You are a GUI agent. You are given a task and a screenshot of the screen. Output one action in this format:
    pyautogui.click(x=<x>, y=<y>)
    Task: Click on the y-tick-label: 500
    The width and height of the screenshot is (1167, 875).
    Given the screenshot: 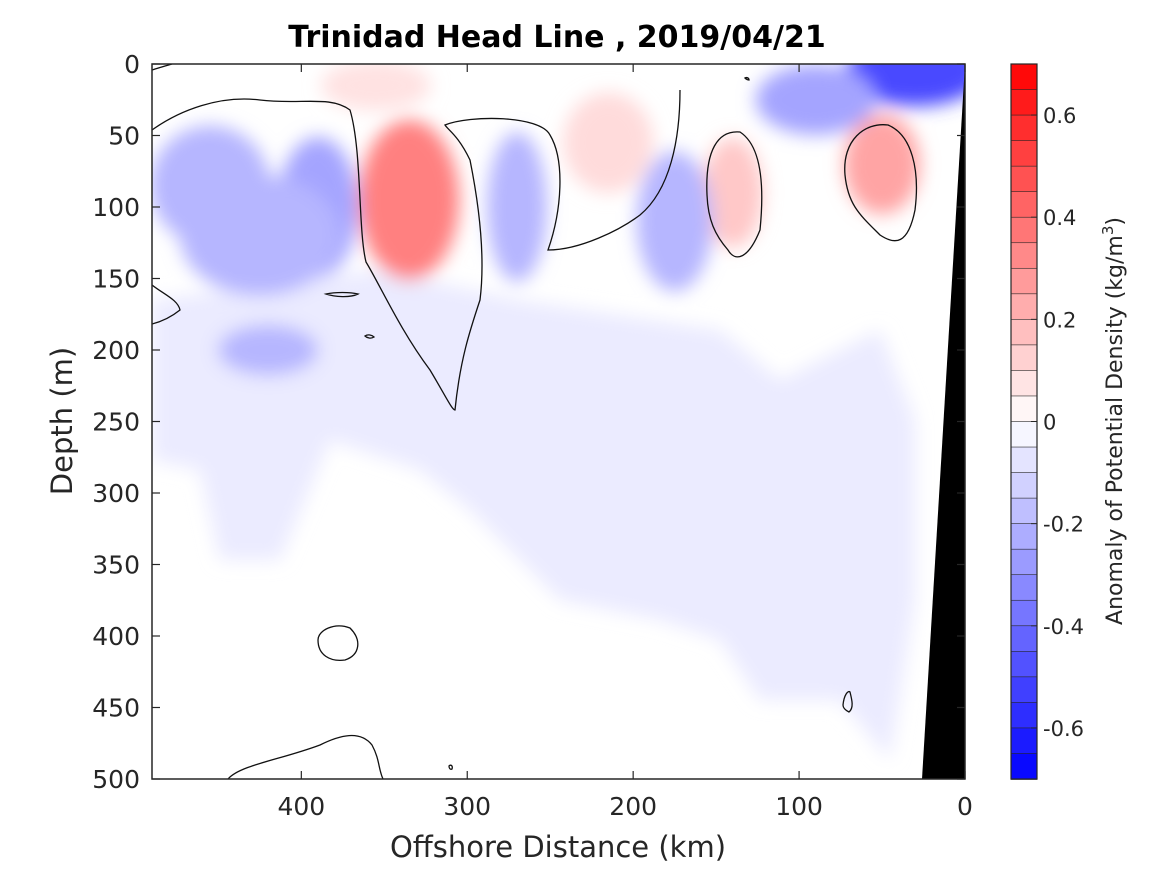 What is the action you would take?
    pyautogui.click(x=116, y=779)
    